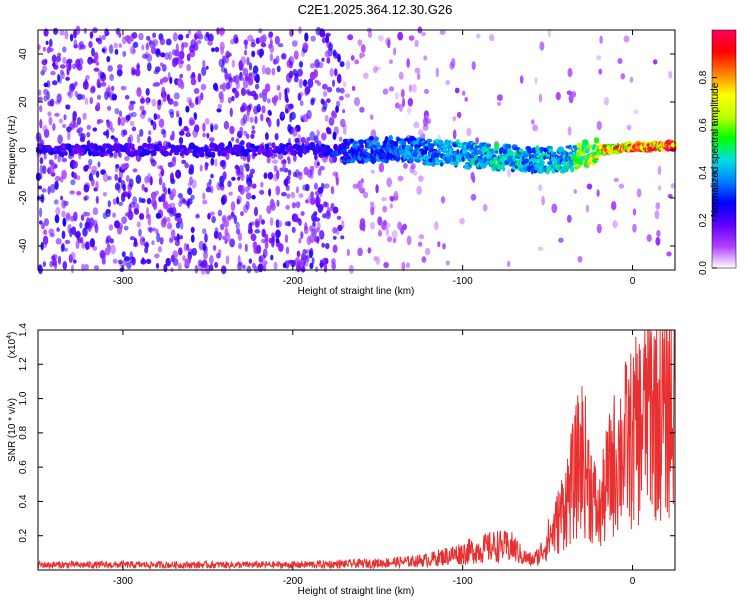 The height and width of the screenshot is (600, 750). I want to click on spectrogram-x-tick-label: -100, so click(463, 281).